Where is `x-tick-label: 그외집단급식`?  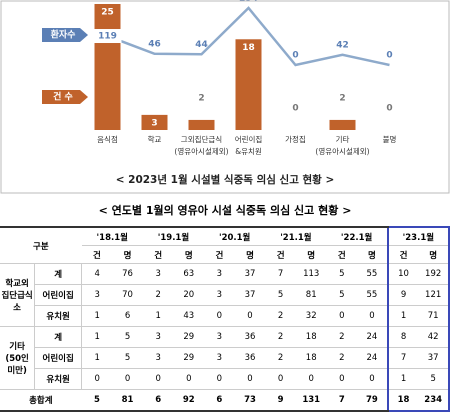
x-tick-label: 그외집단급식 is located at coordinates (201, 139).